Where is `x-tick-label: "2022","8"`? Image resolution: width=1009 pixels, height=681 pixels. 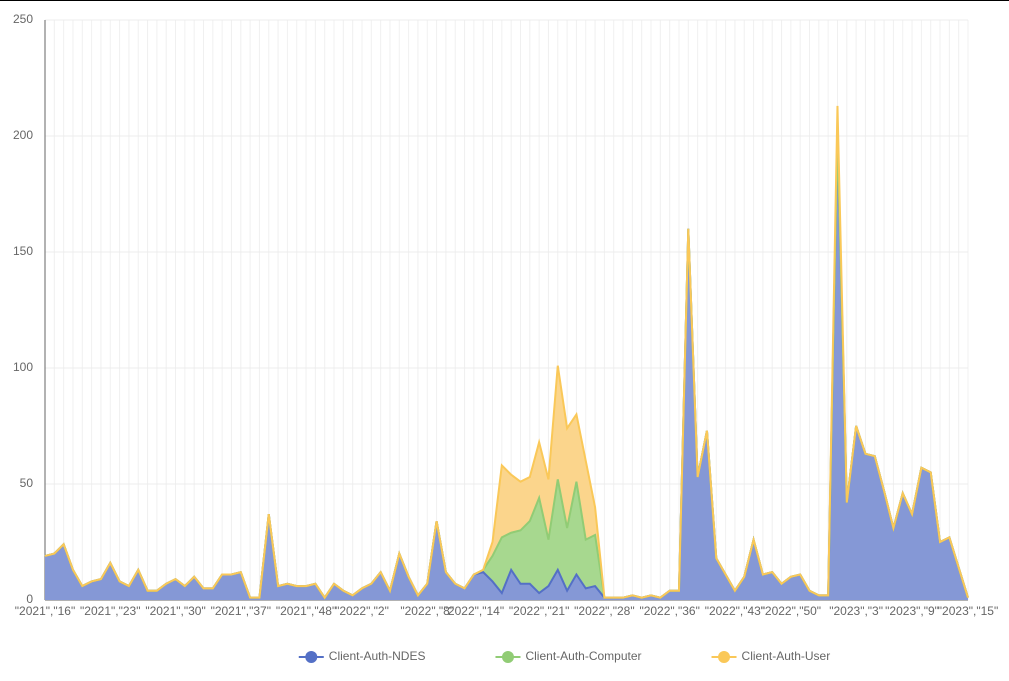
x-tick-label: "2022","8" is located at coordinates (427, 611).